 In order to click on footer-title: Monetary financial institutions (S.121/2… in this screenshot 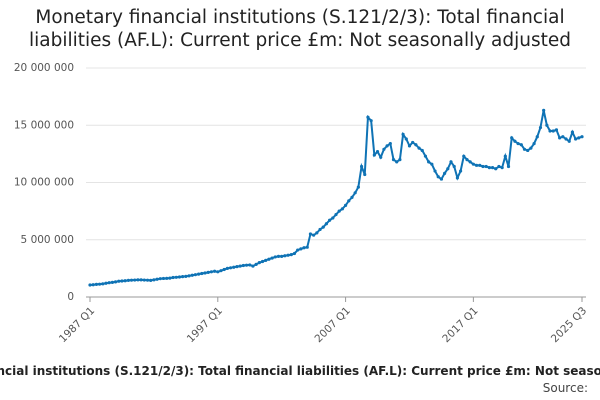, I will do `click(300, 371)`.